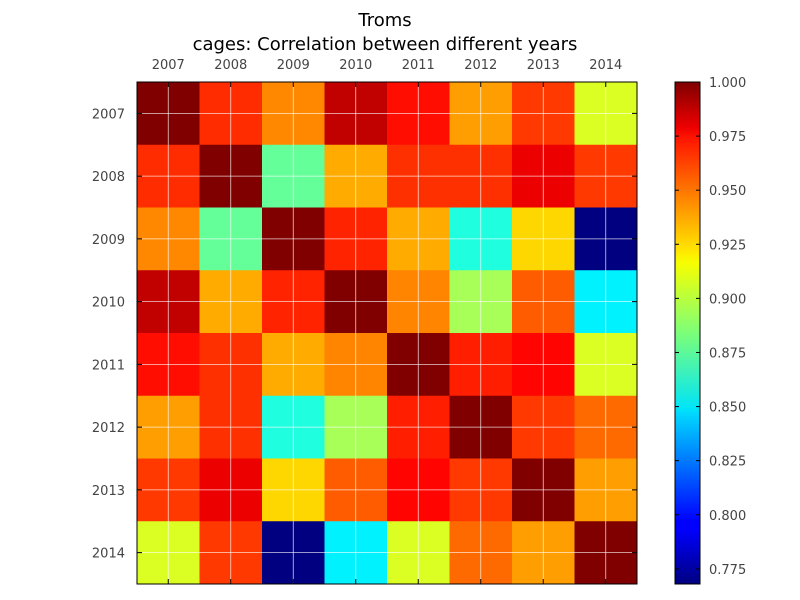 Image resolution: width=800 pixels, height=600 pixels. What do you see at coordinates (108, 491) in the screenshot?
I see `y-tick-label: 2013` at bounding box center [108, 491].